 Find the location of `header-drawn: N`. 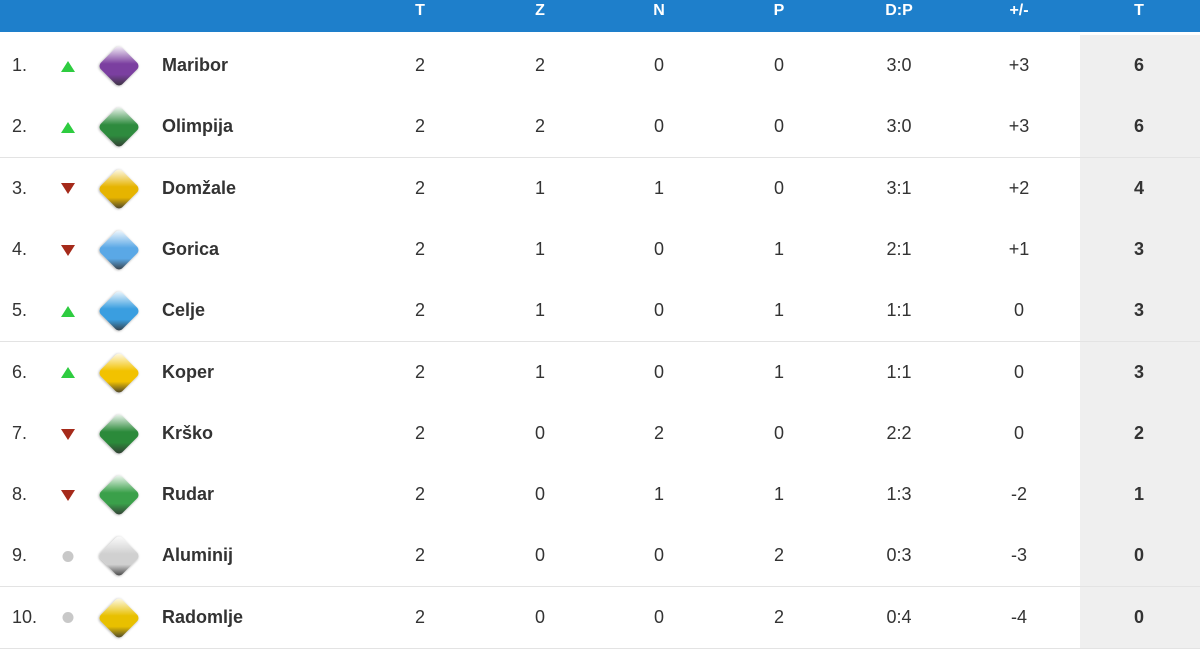

header-drawn: N is located at coordinates (659, 10).